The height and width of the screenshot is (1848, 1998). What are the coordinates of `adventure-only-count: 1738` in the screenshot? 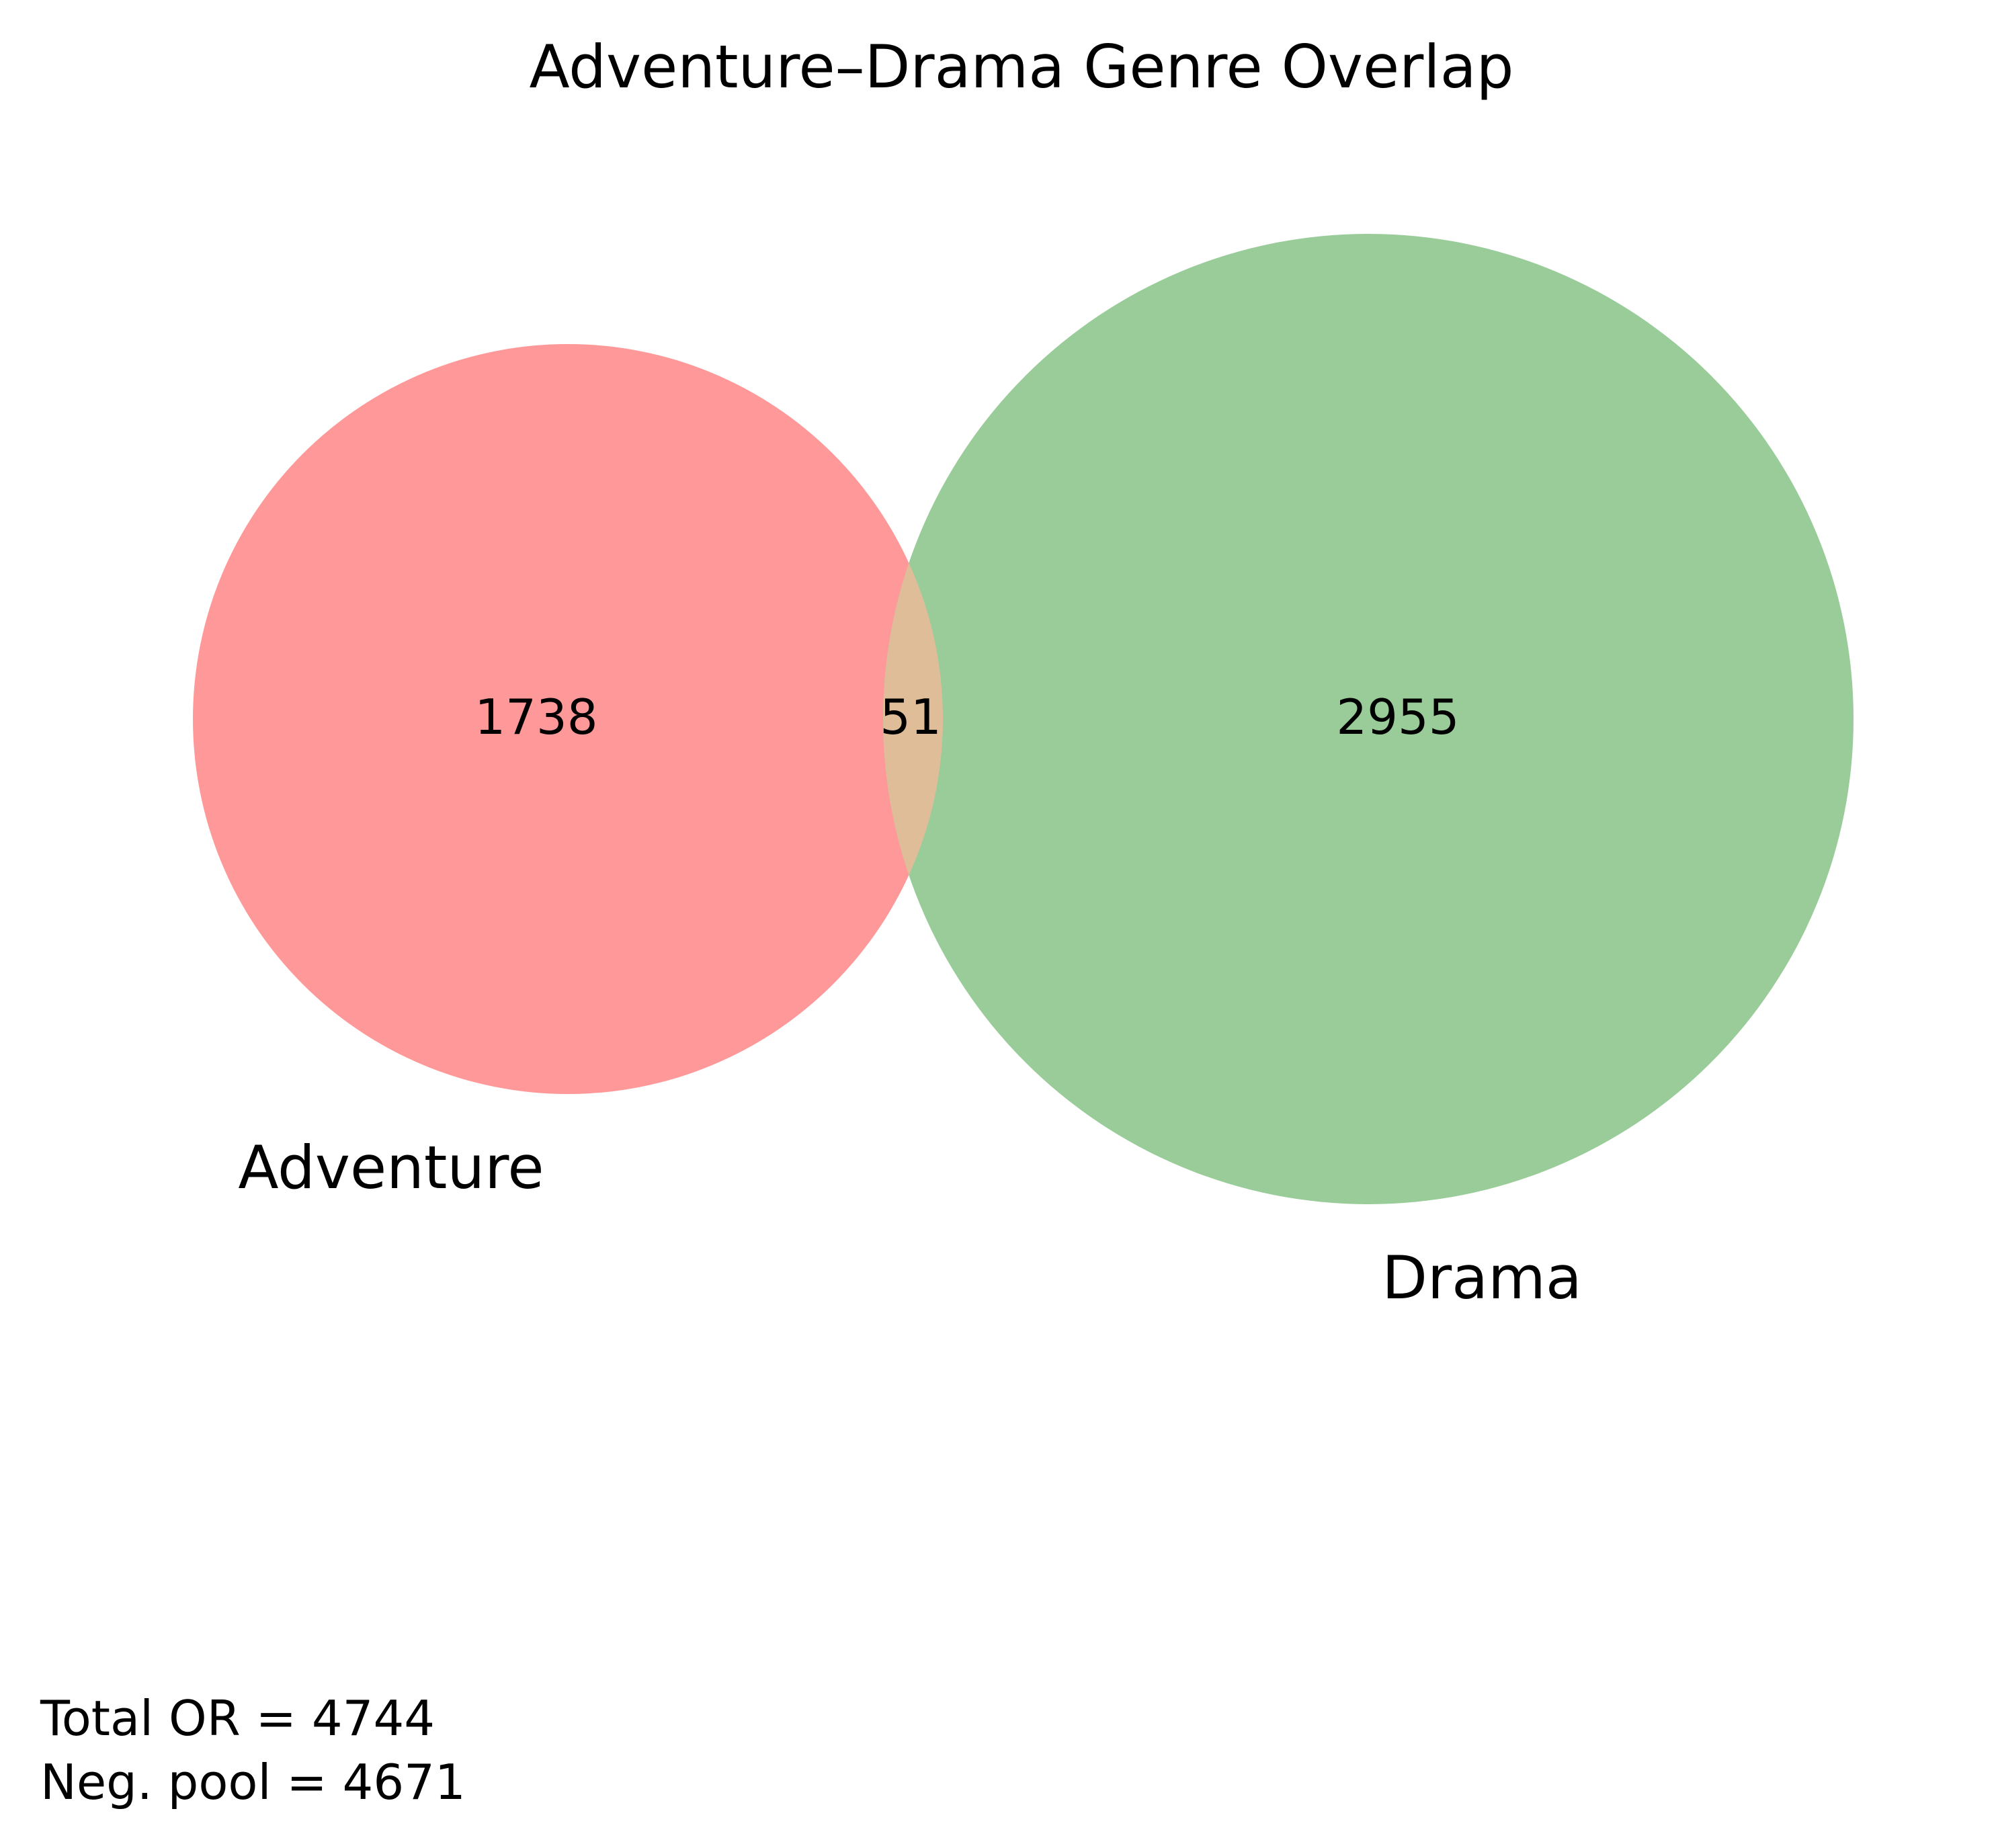 It's located at (535, 717).